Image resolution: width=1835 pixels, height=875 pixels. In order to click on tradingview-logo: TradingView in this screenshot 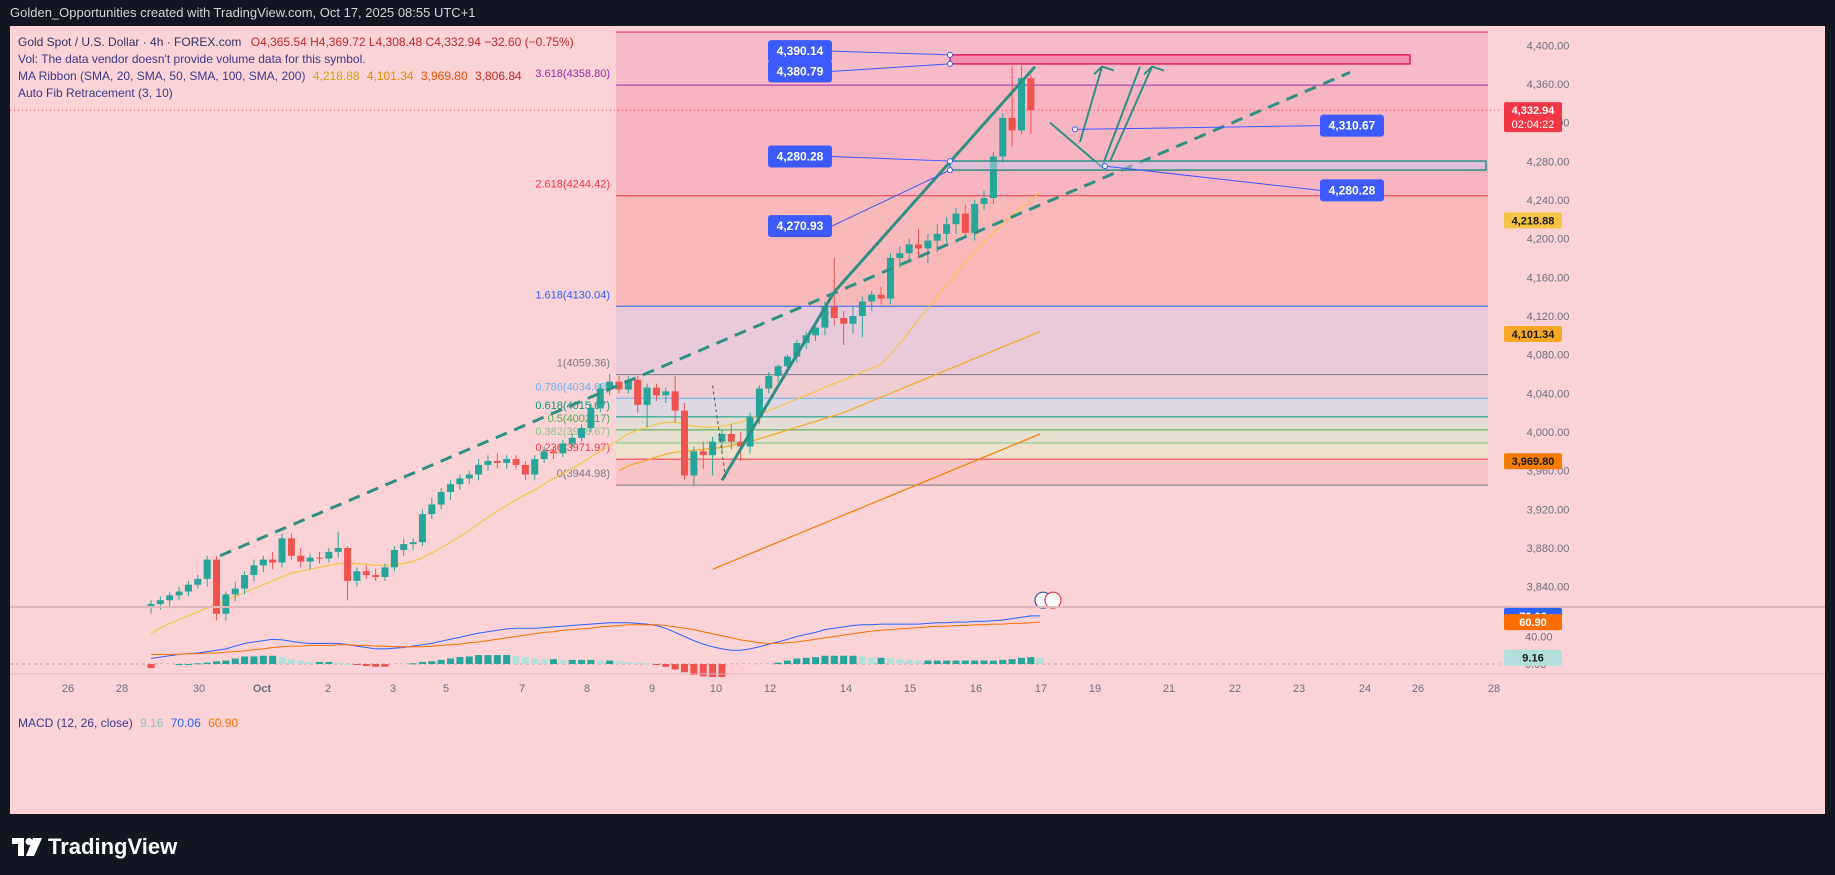, I will do `click(94, 847)`.